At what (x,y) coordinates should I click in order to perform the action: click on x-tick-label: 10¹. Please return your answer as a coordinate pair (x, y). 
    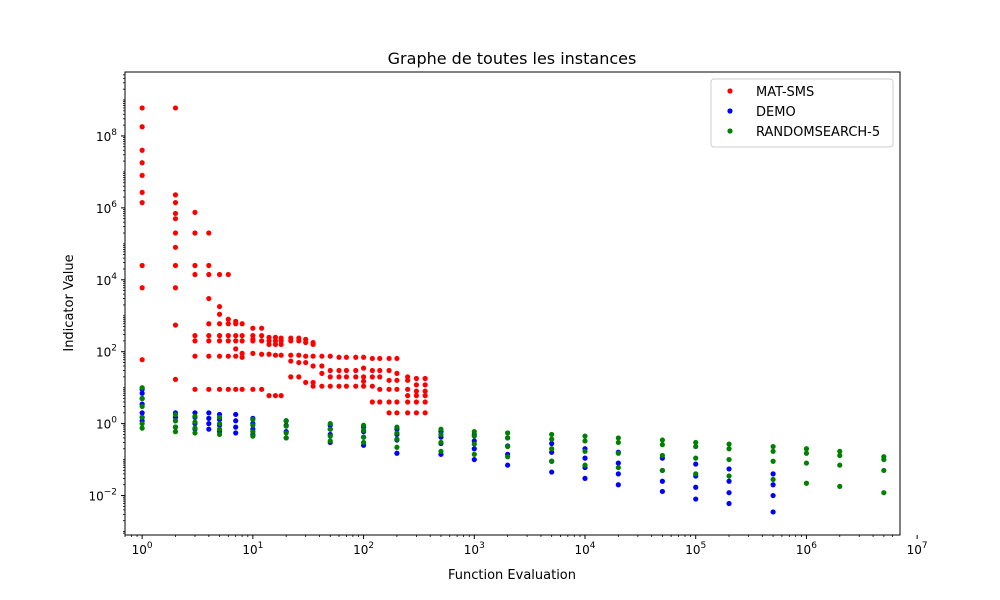
    Looking at the image, I should click on (252, 549).